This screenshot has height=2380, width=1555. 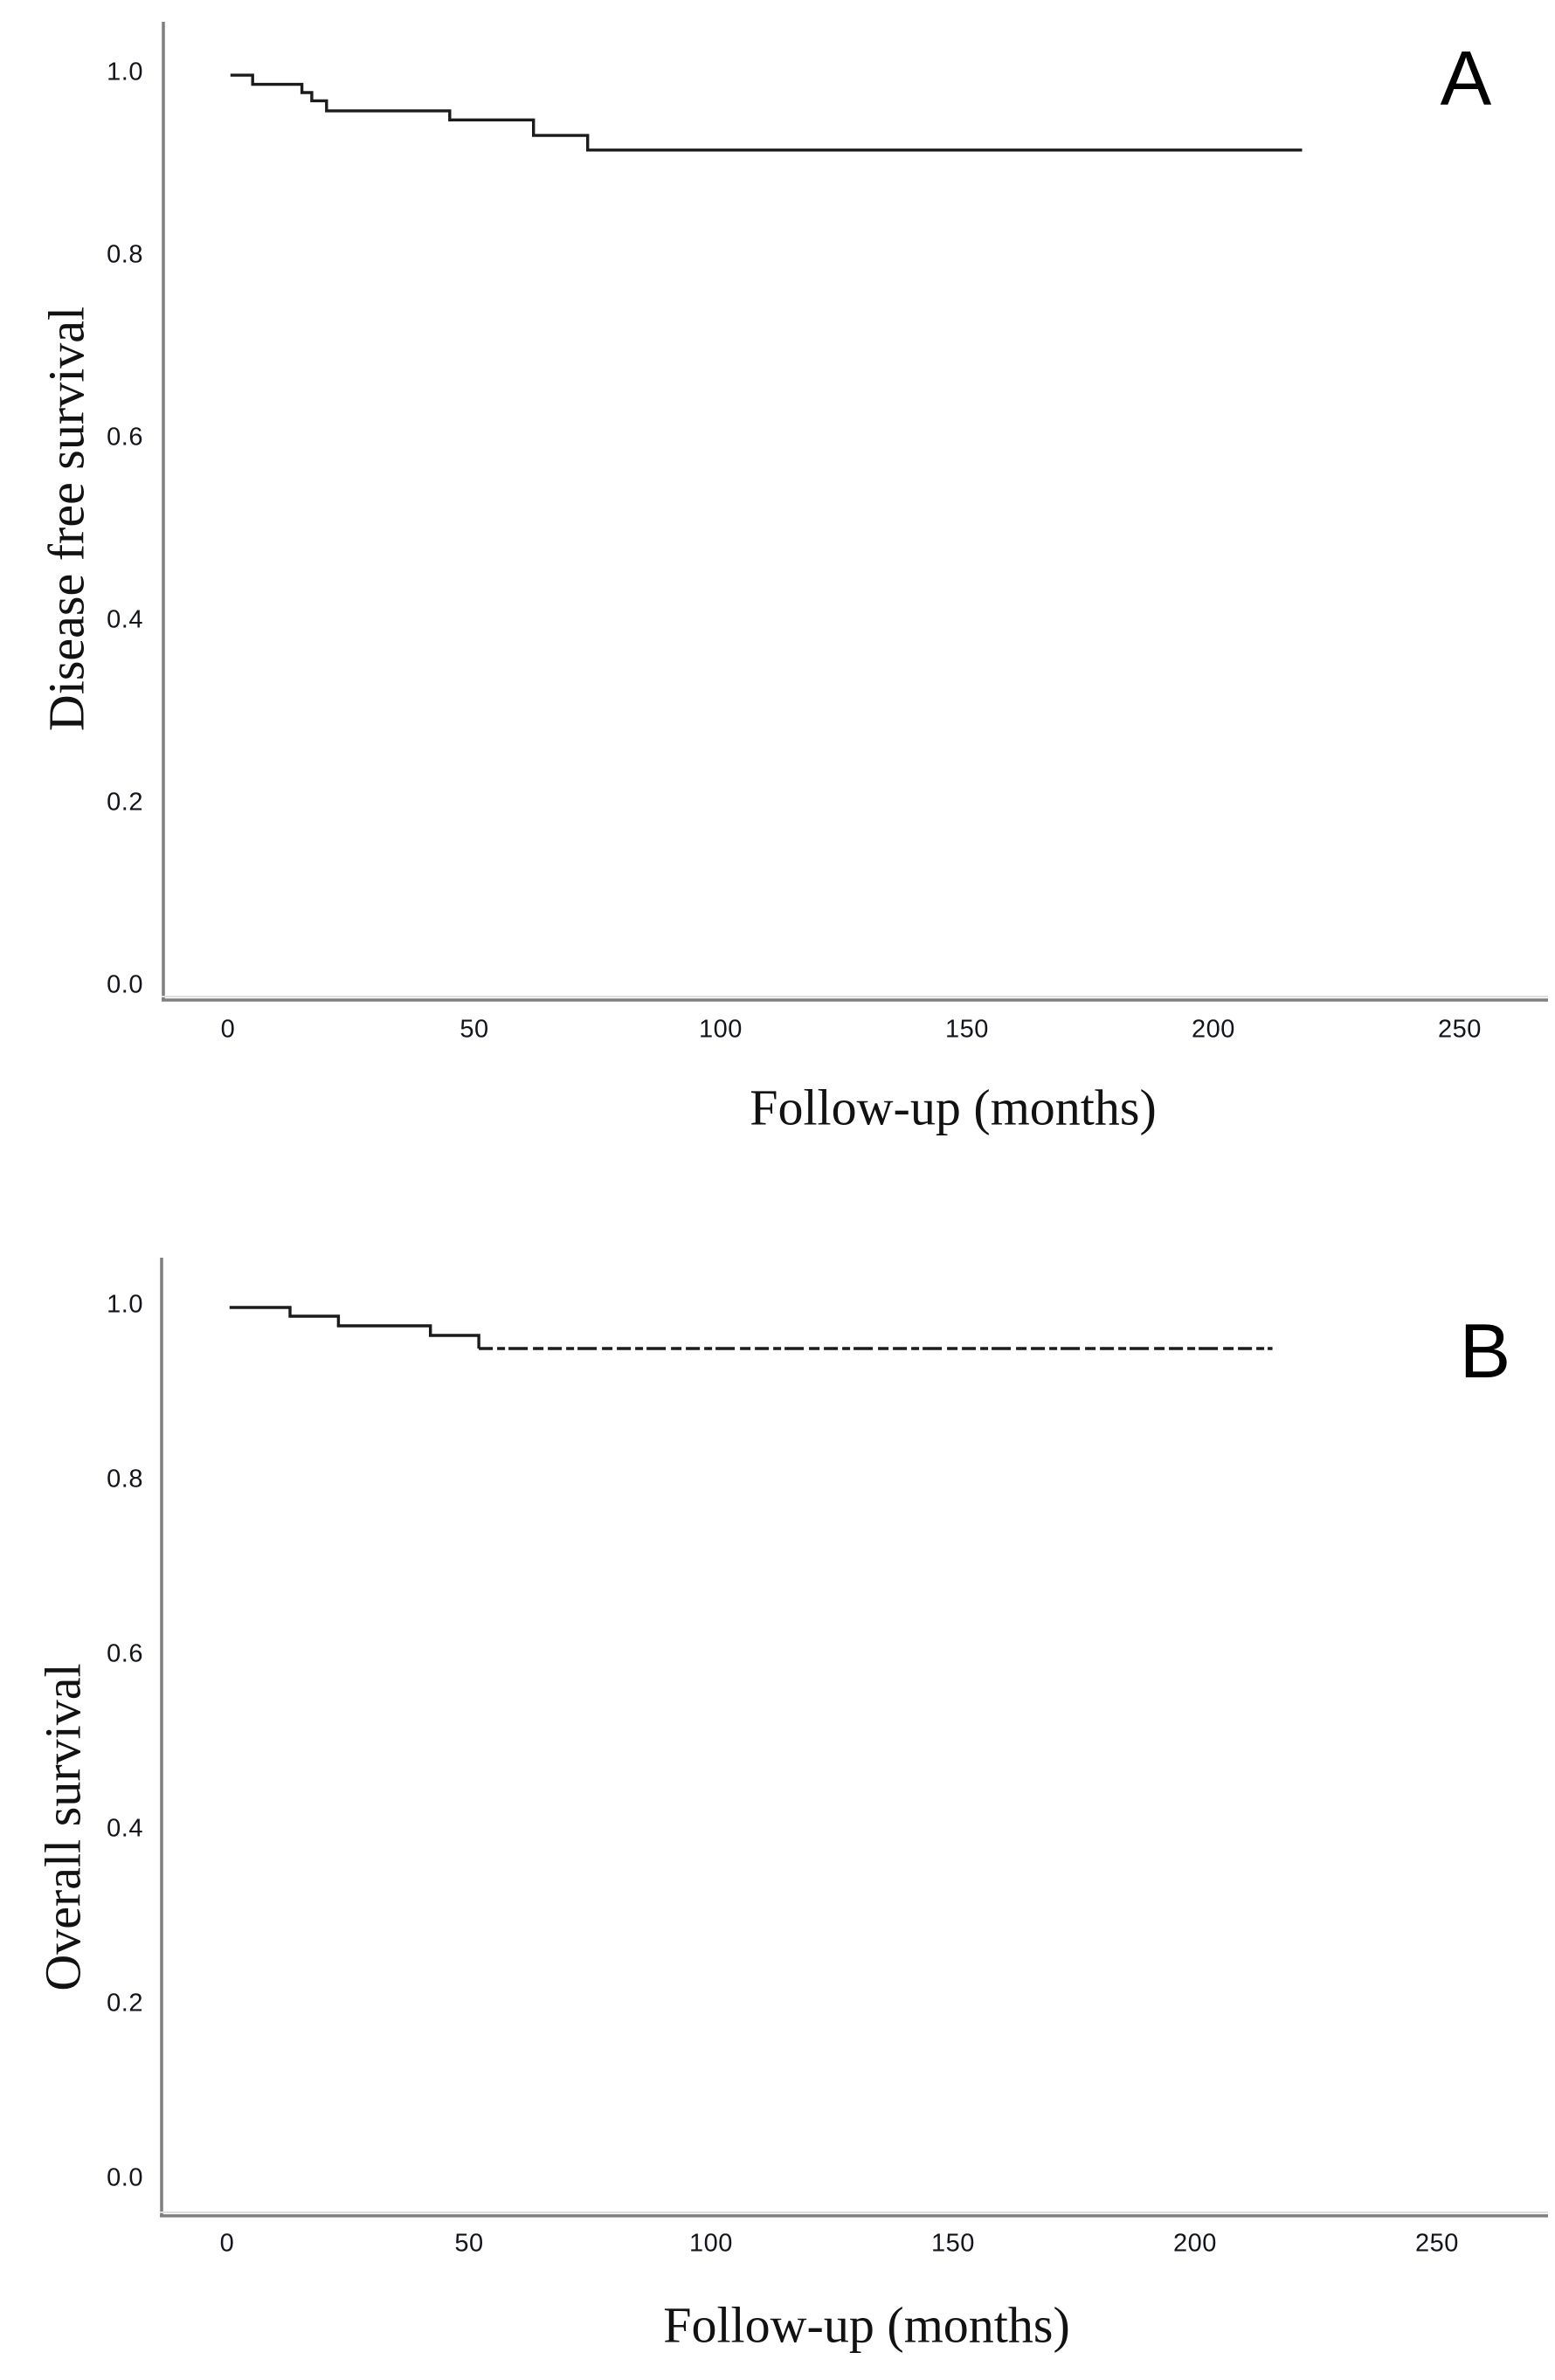 I want to click on panel-a-xtick-250: 250, so click(x=1460, y=1029).